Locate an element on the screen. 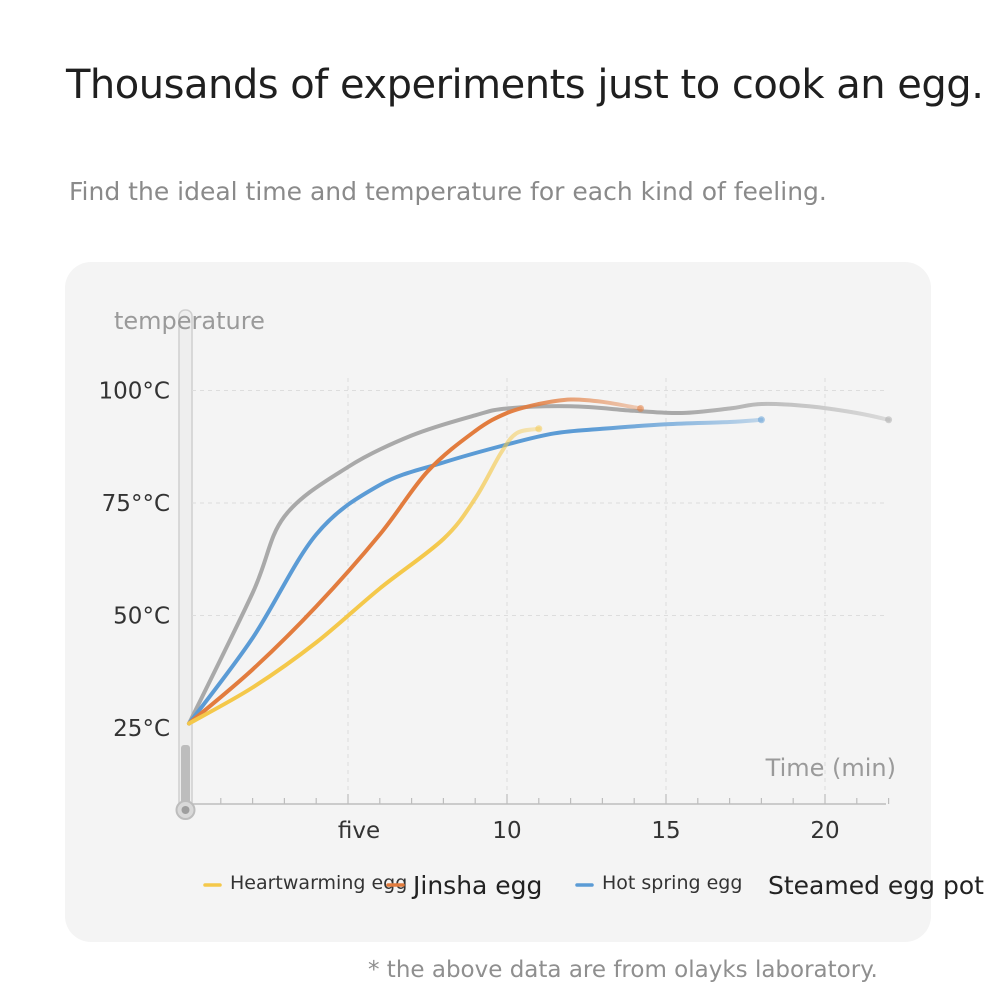 The image size is (1000, 1000). series-endpoint-jinsha-egg is located at coordinates (641, 408).